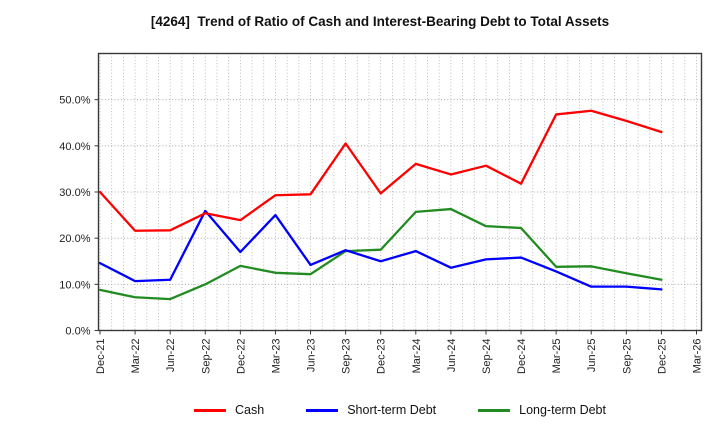  I want to click on legend-swatch-short-term-debt, so click(322, 410).